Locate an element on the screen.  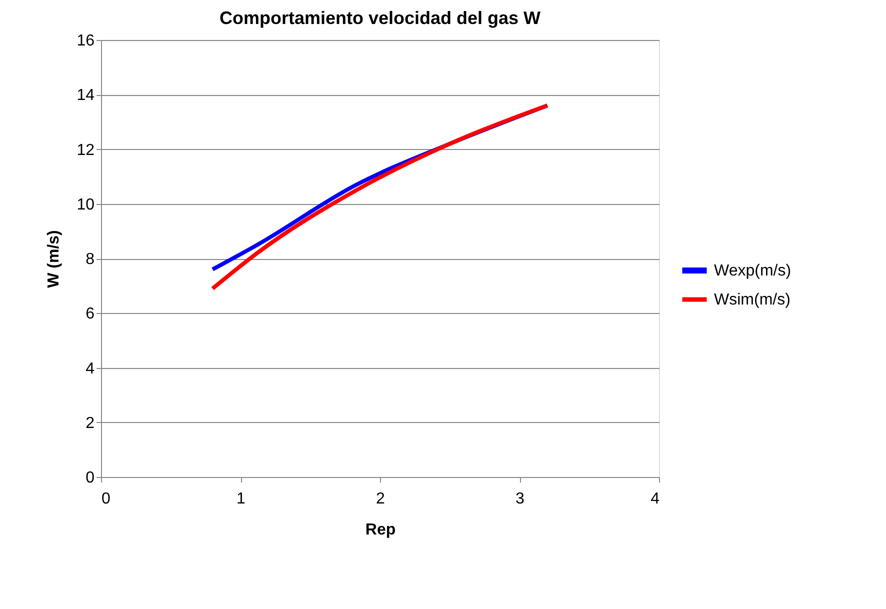
y-tick-label: 14 is located at coordinates (85, 95).